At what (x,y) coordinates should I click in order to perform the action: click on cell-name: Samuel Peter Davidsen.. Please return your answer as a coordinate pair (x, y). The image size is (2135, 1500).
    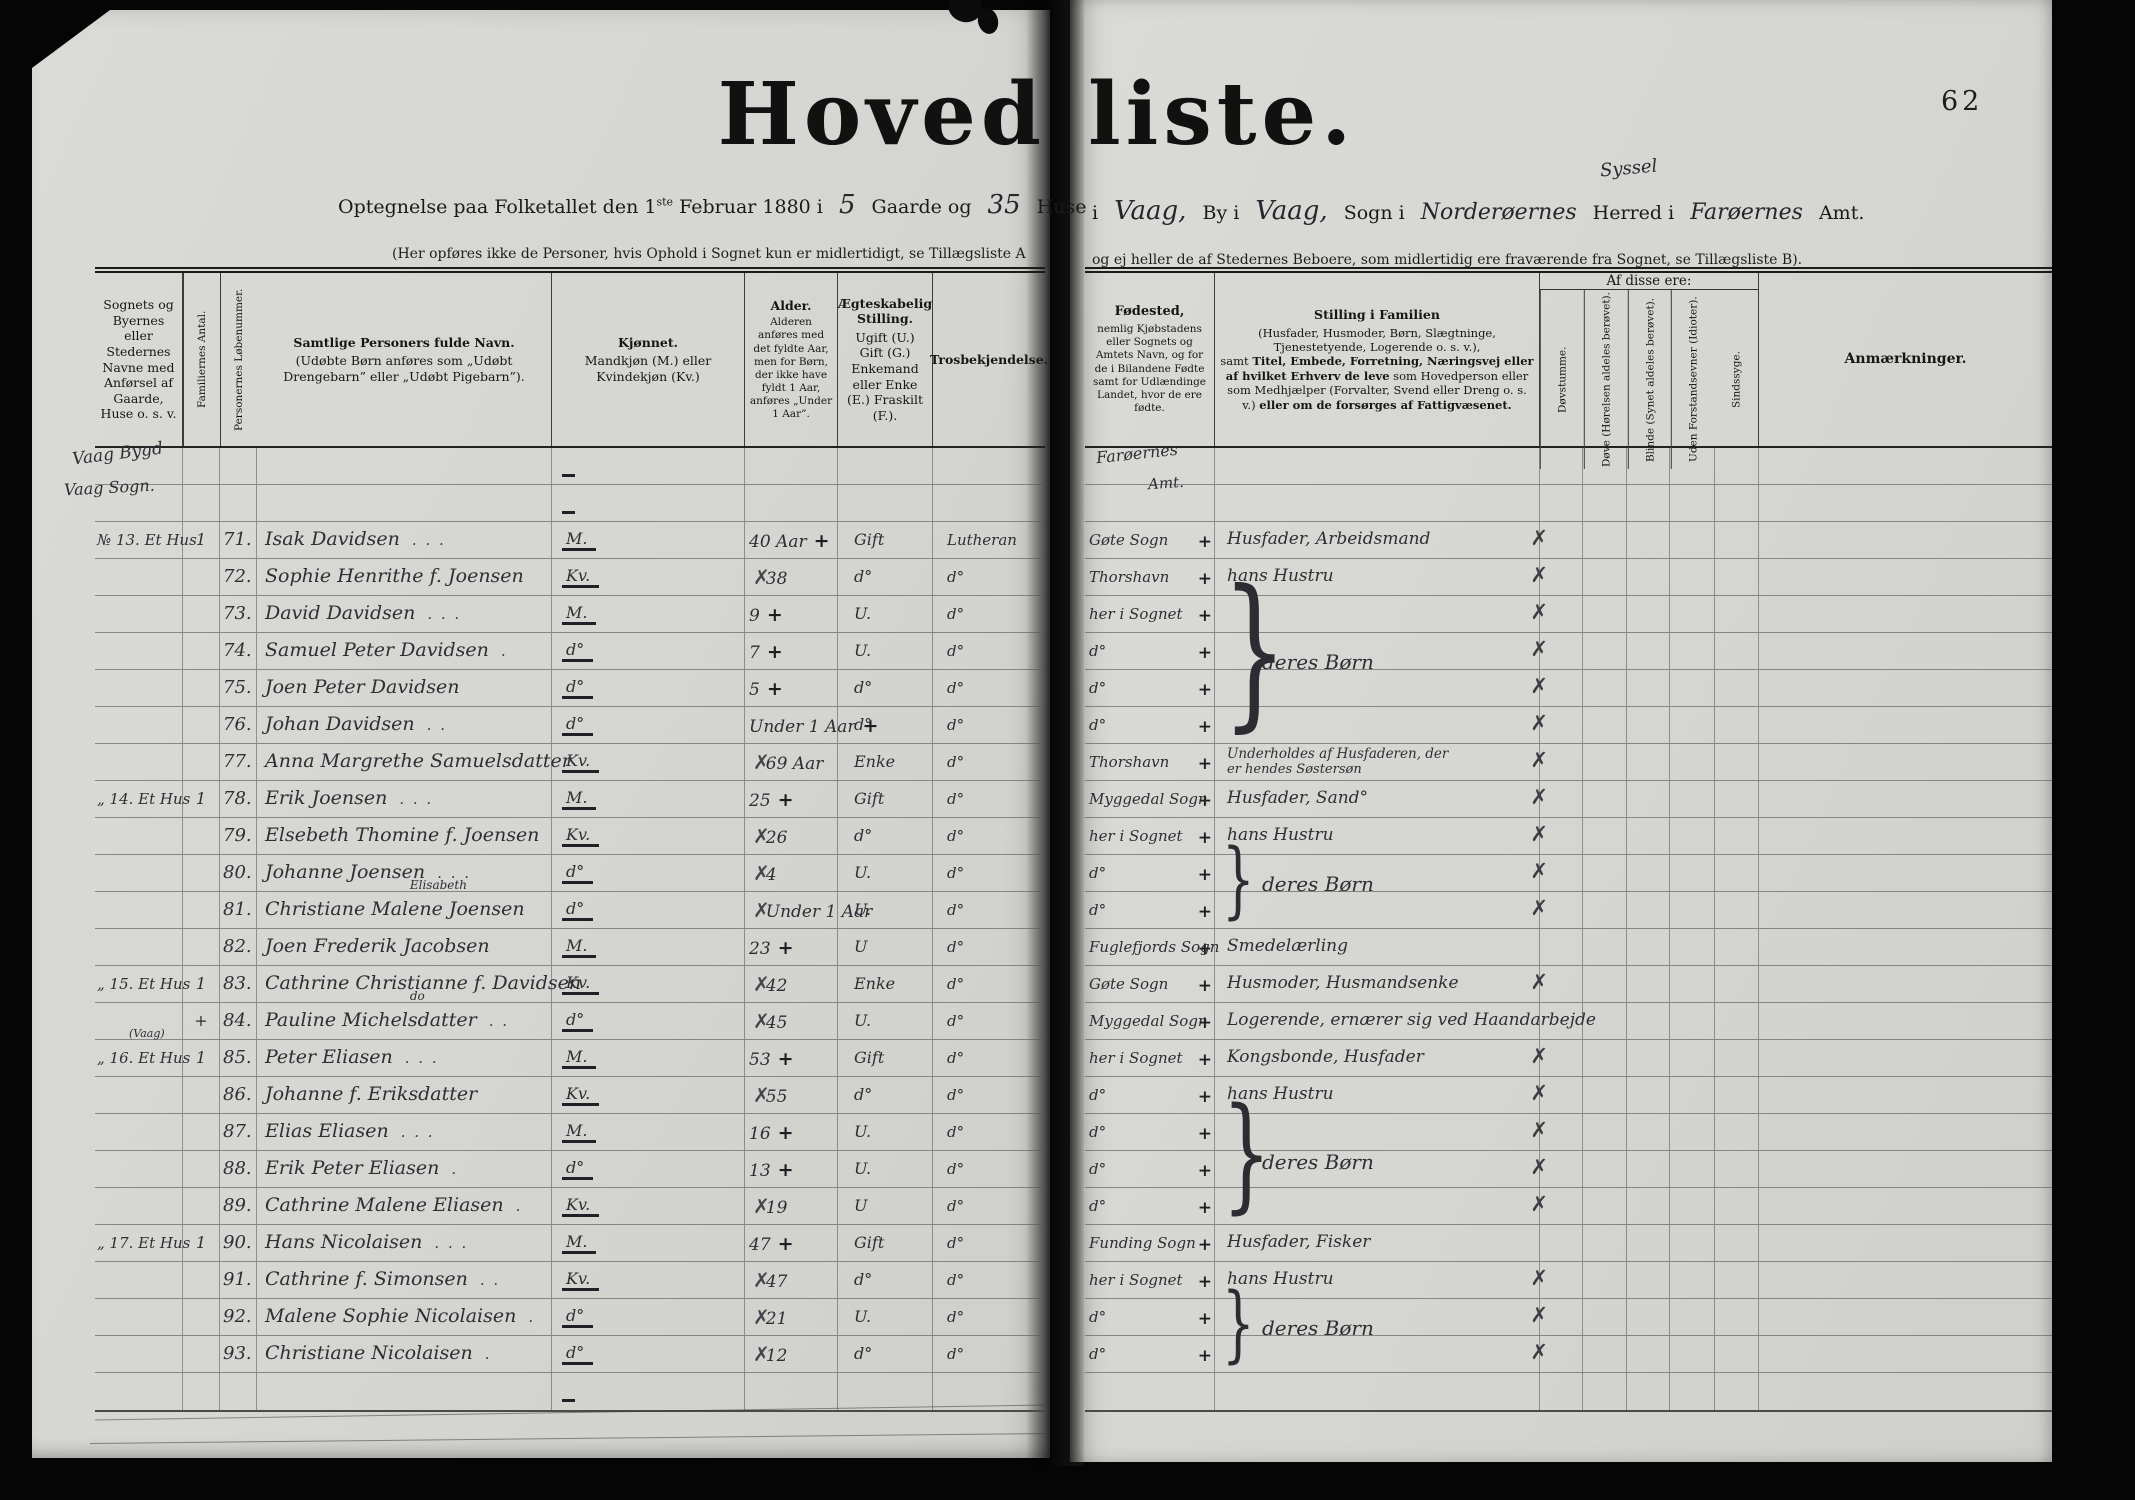
    Looking at the image, I should click on (404, 651).